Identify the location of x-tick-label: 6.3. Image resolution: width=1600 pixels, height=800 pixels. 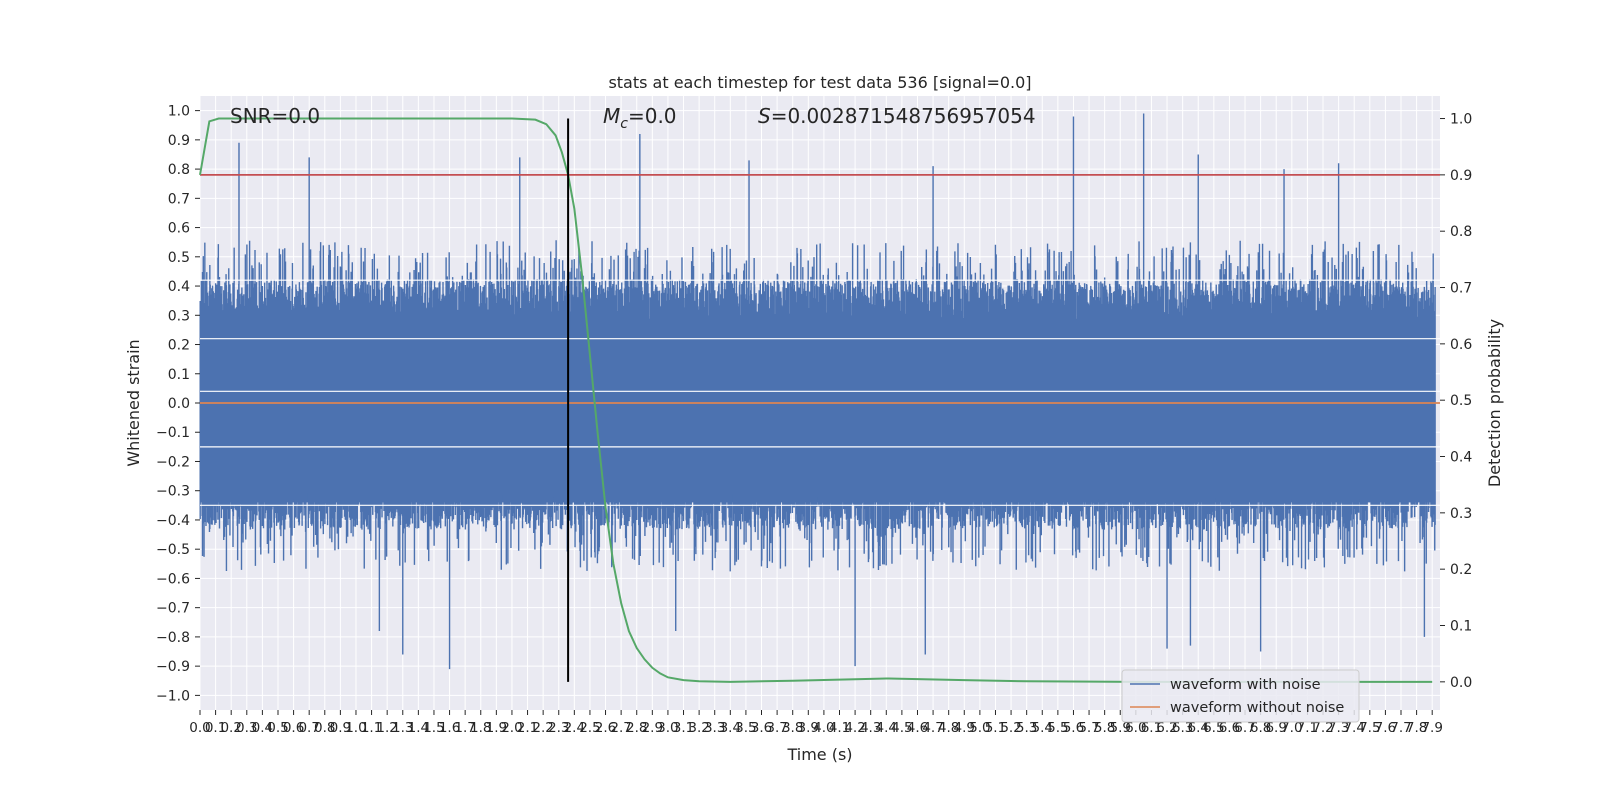
(1182, 728).